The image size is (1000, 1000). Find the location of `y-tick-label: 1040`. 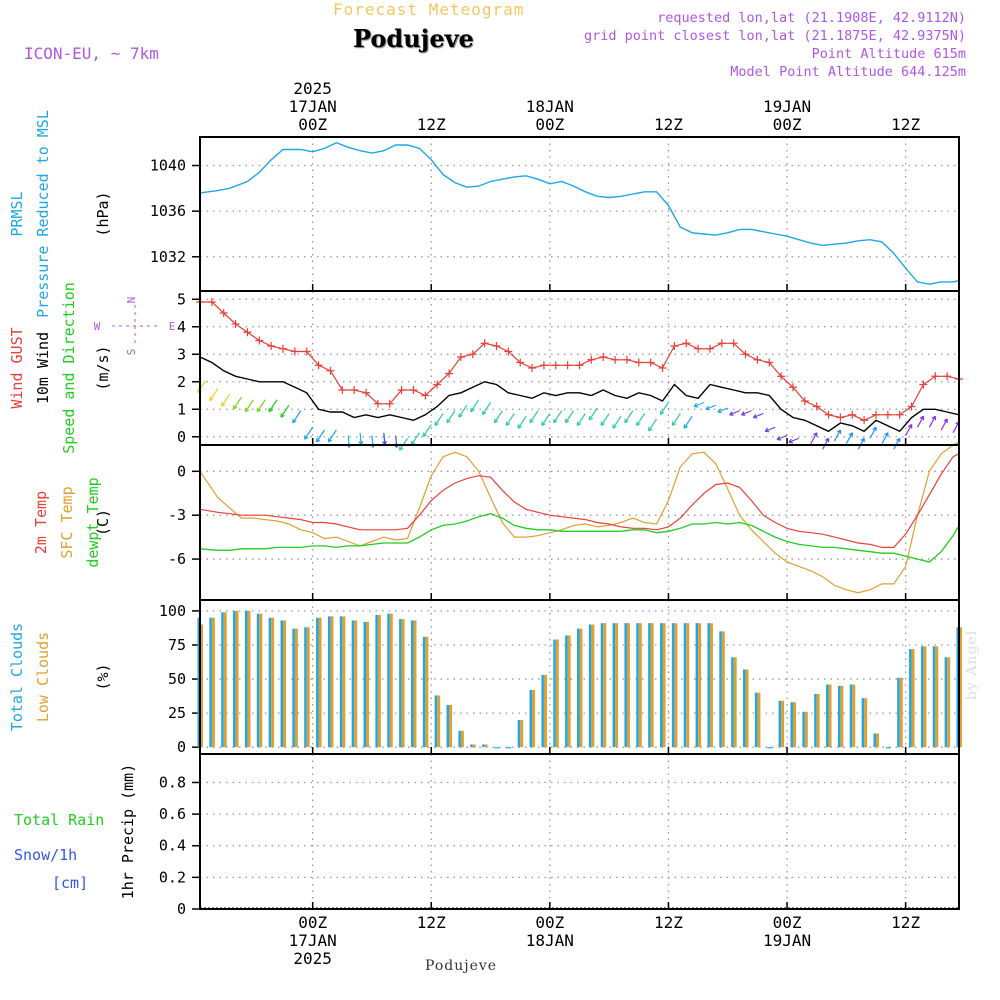

y-tick-label: 1040 is located at coordinates (168, 166).